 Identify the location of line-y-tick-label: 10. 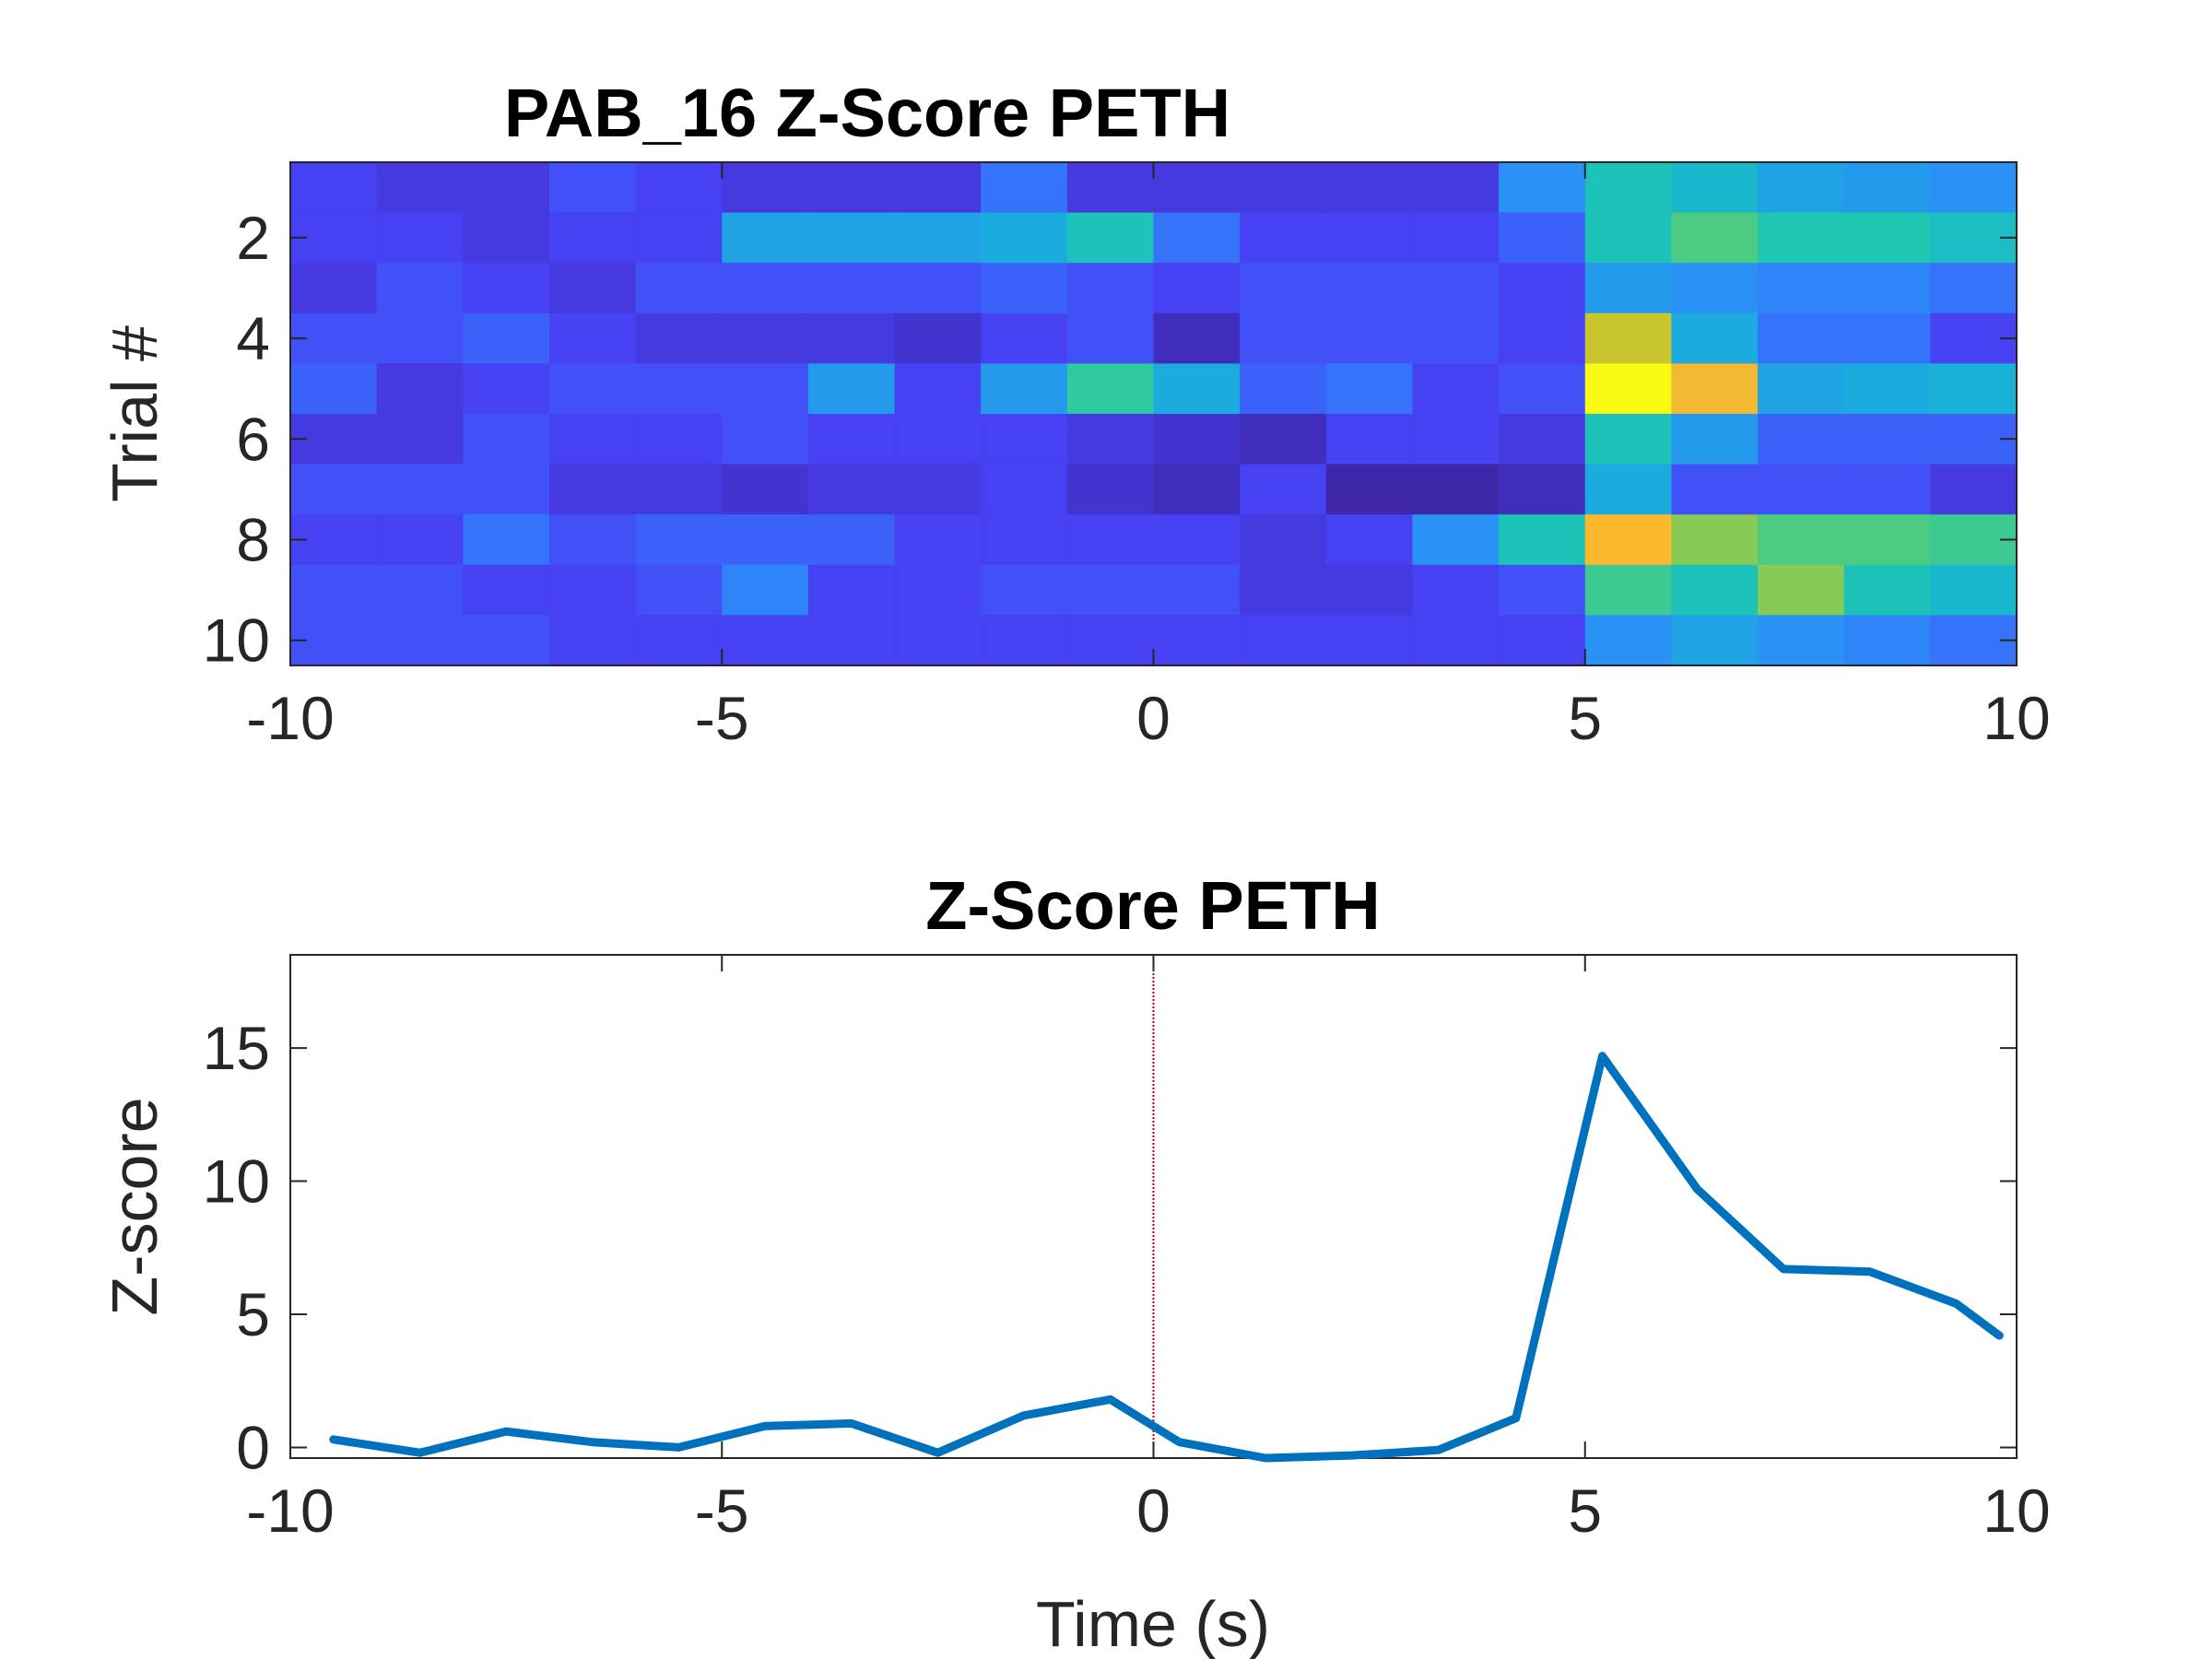
(236, 1181).